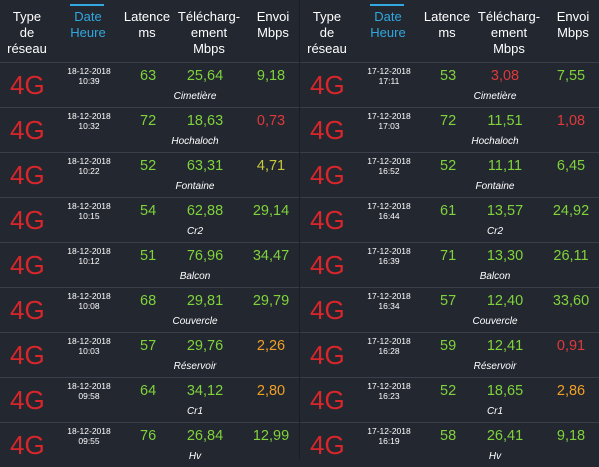 The width and height of the screenshot is (599, 467). Describe the element at coordinates (271, 166) in the screenshot. I see `upload-value: 4,71` at that location.